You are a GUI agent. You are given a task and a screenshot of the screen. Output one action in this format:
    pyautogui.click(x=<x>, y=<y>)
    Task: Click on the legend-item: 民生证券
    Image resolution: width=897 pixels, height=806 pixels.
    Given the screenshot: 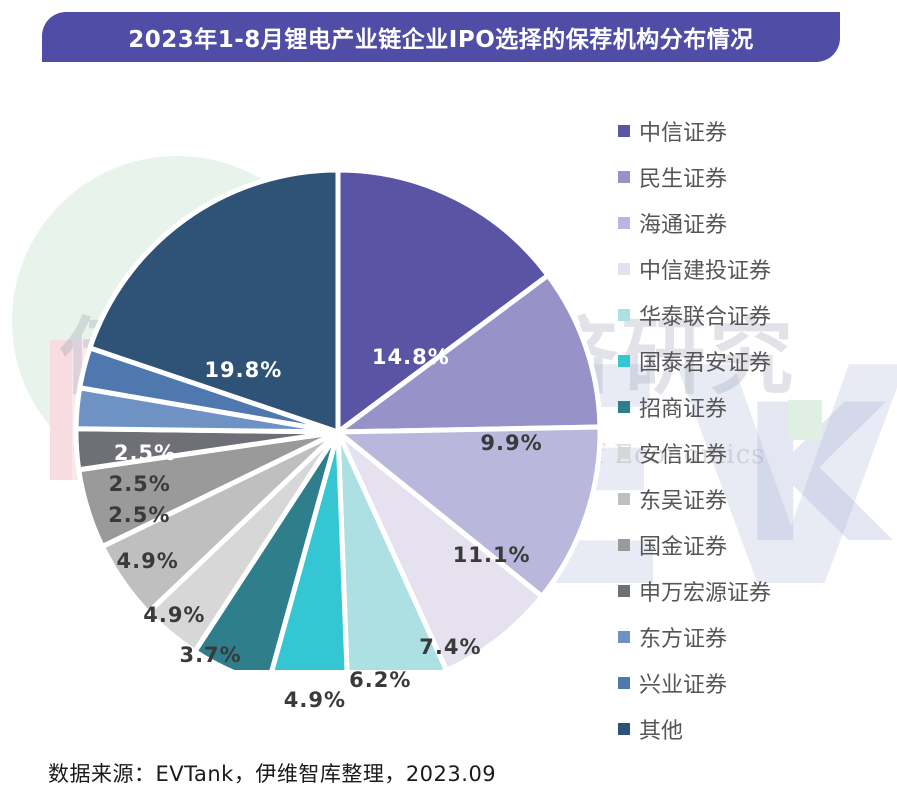 What is the action you would take?
    pyautogui.click(x=753, y=177)
    